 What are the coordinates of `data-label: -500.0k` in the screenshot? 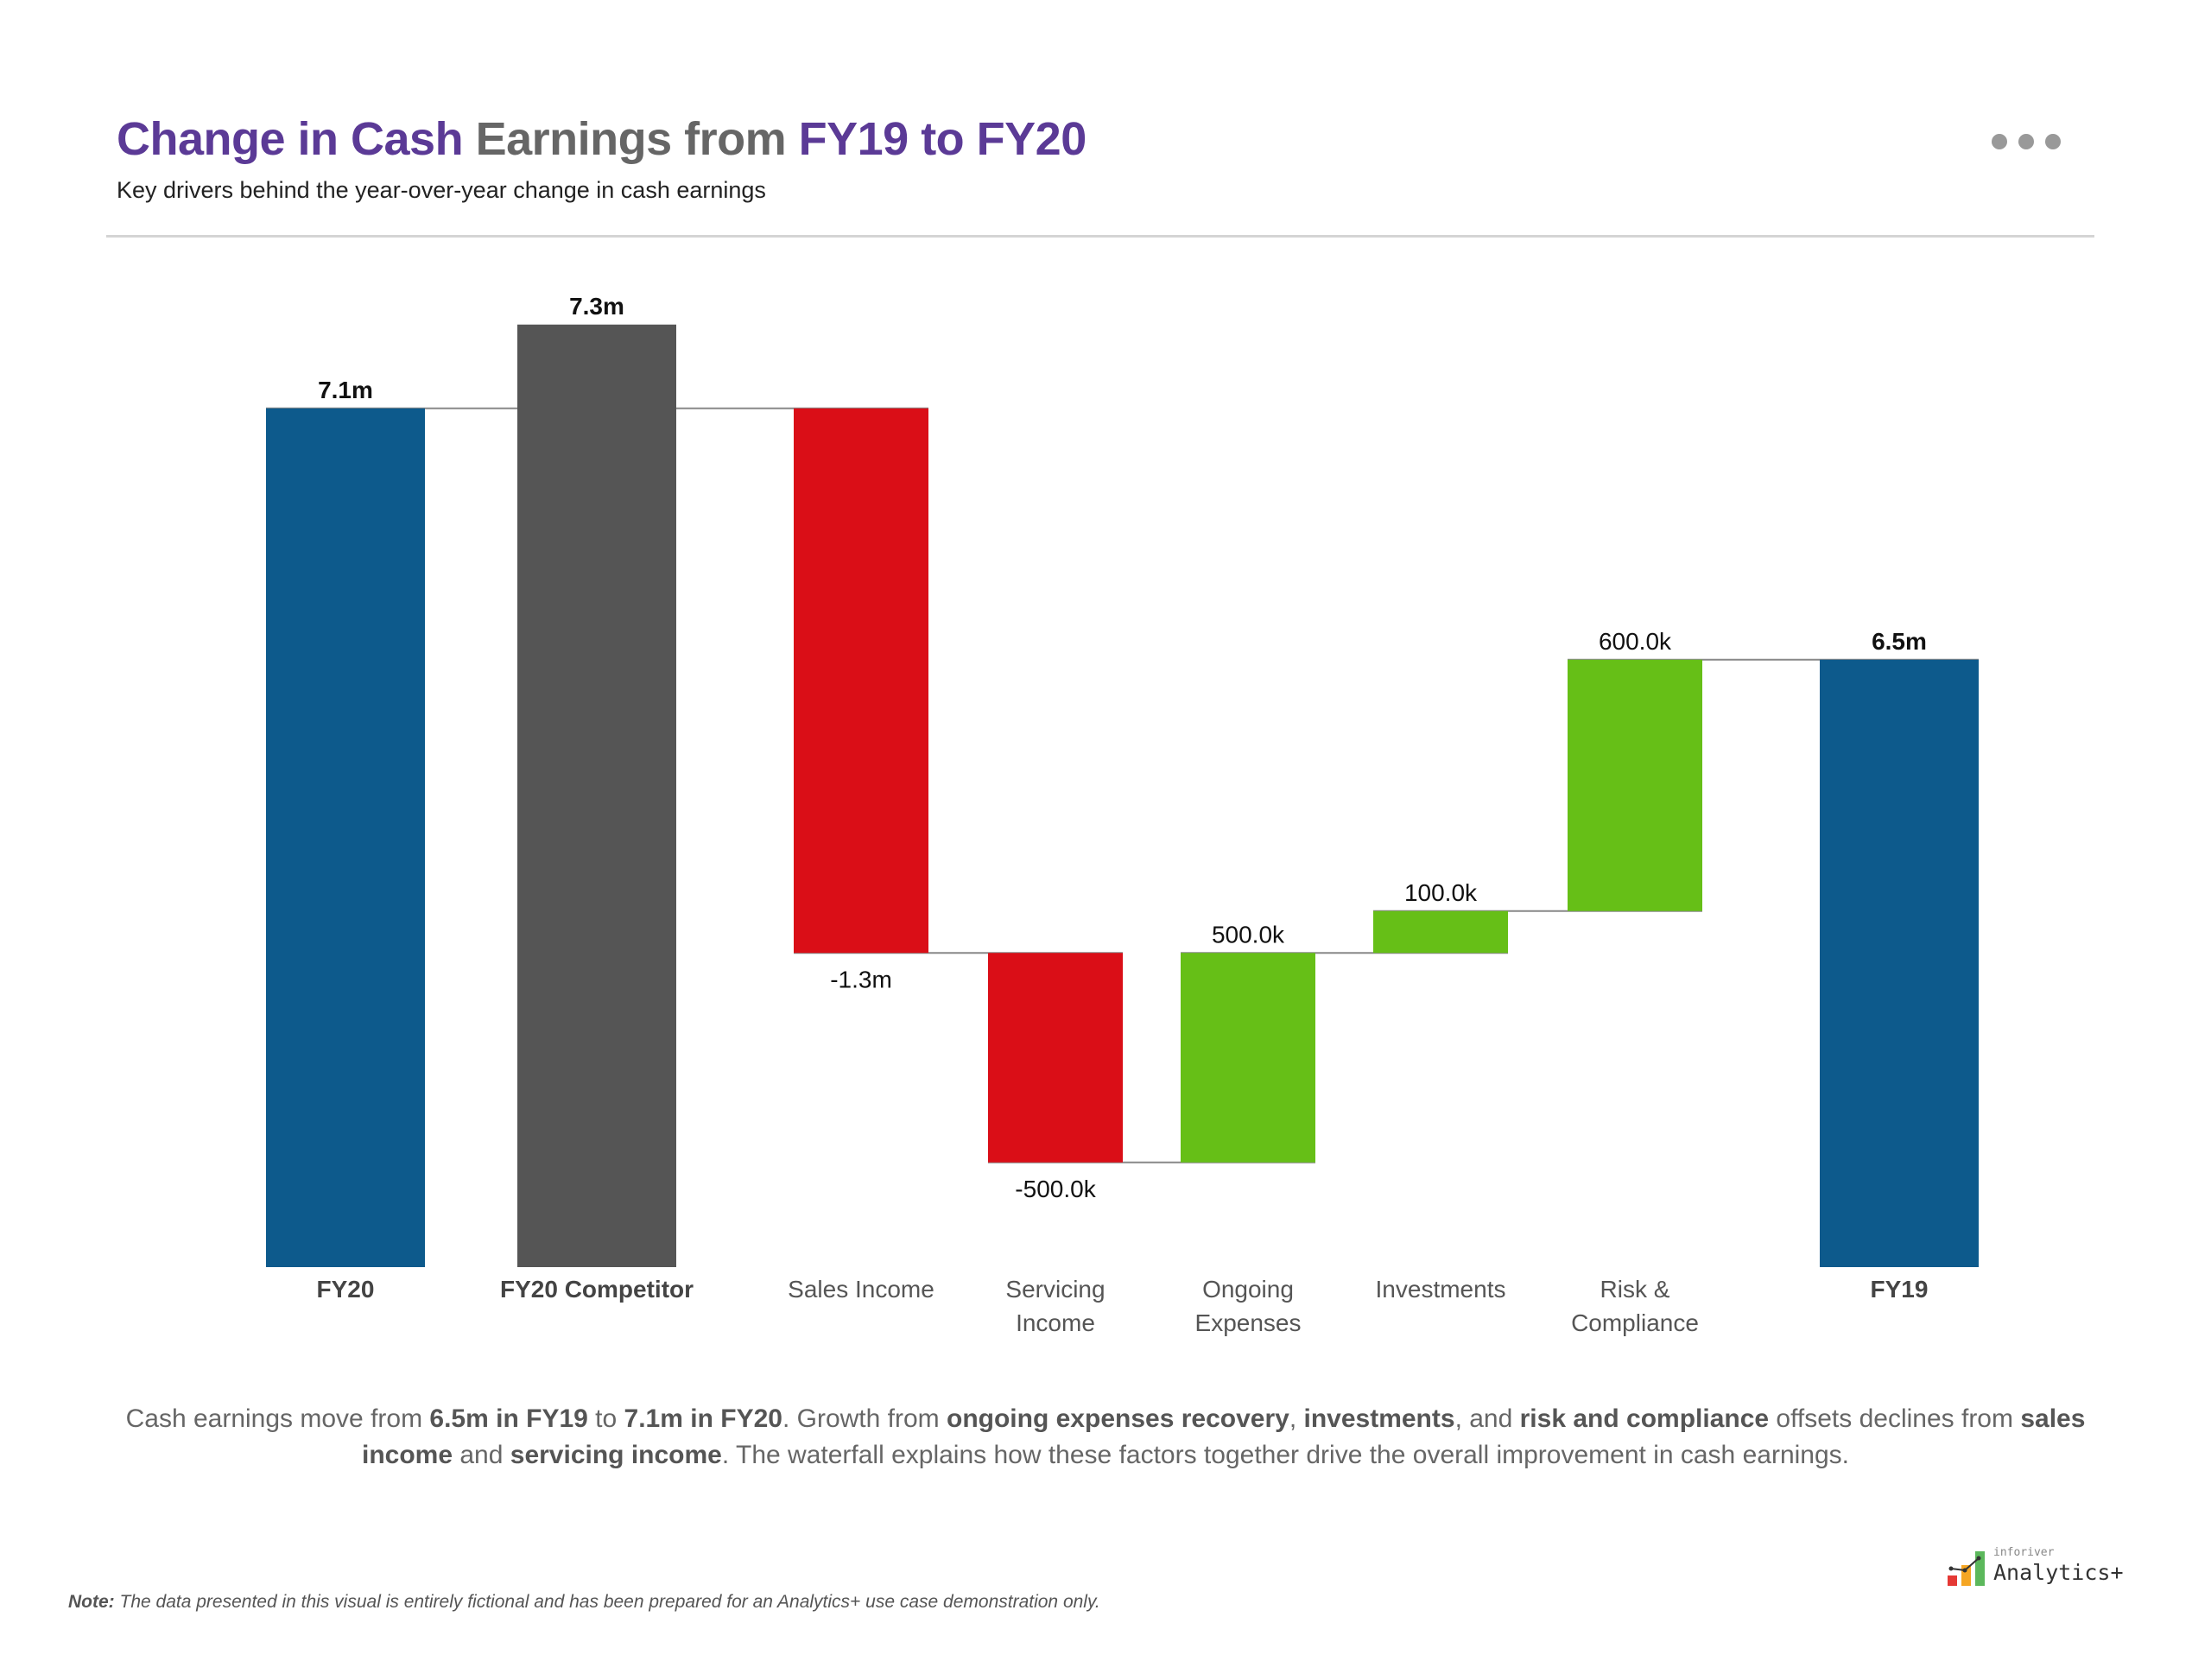 It's located at (1055, 1189).